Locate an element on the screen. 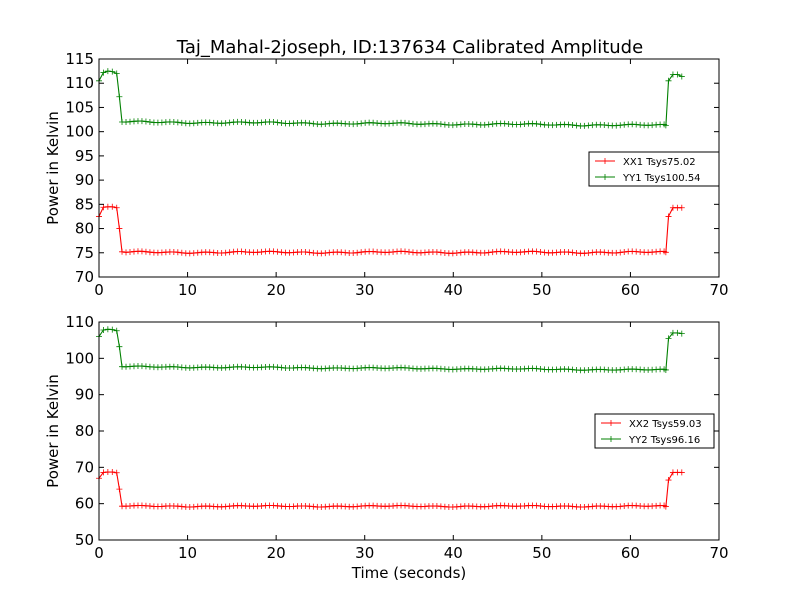 Image resolution: width=800 pixels, height=600 pixels. y-tick-label: 85 is located at coordinates (84, 204).